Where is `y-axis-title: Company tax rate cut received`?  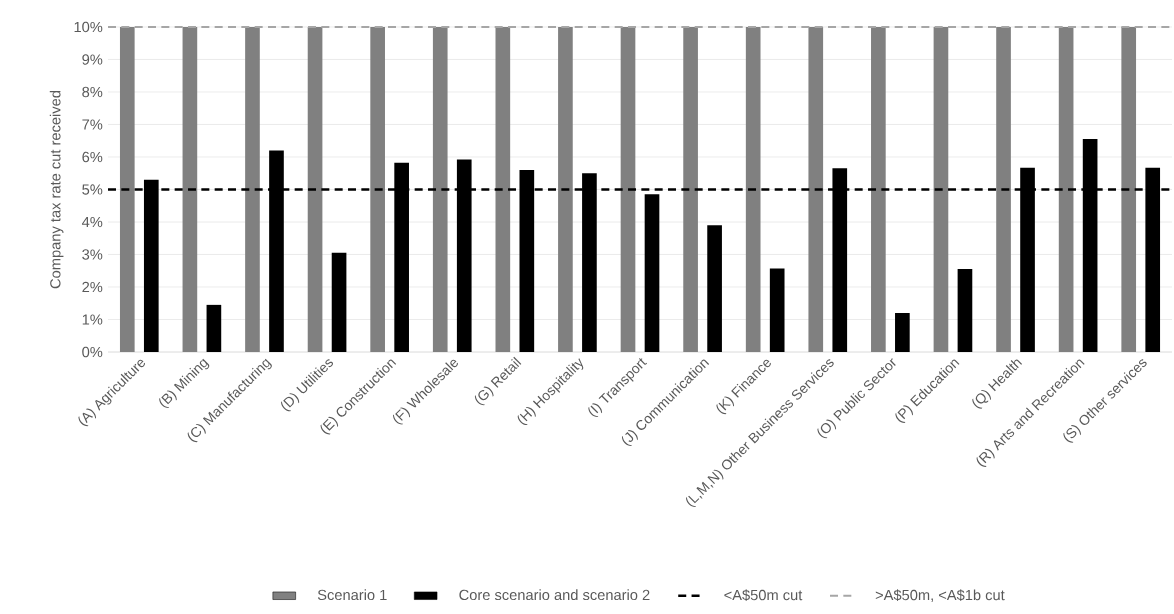 y-axis-title: Company tax rate cut received is located at coordinates (56, 190).